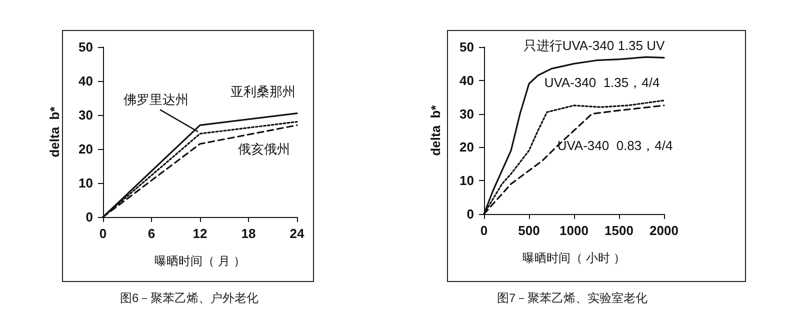 This screenshot has width=800, height=324. What do you see at coordinates (602, 82) in the screenshot?
I see `series-label: UVA-340 1.35，4/4` at bounding box center [602, 82].